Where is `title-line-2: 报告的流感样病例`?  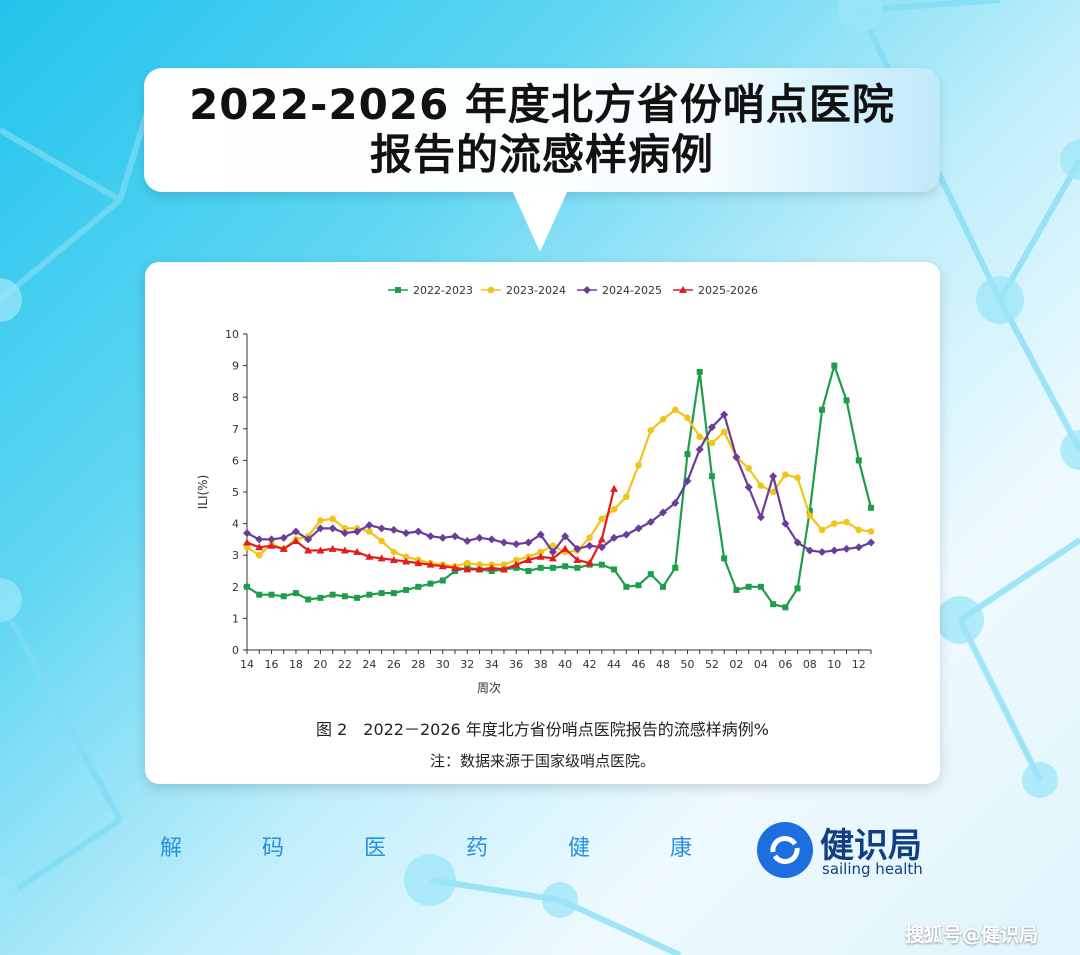
title-line-2: 报告的流感样病例 is located at coordinates (541, 154).